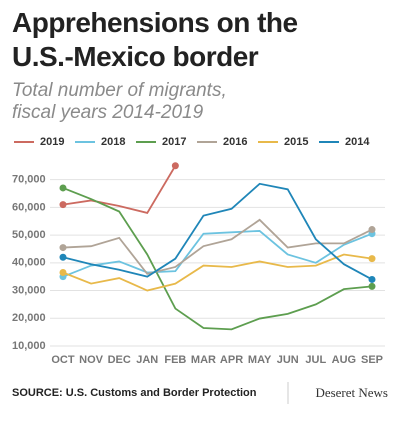 This screenshot has width=400, height=429. Describe the element at coordinates (231, 360) in the screenshot. I see `x-tick-label: APR` at that location.